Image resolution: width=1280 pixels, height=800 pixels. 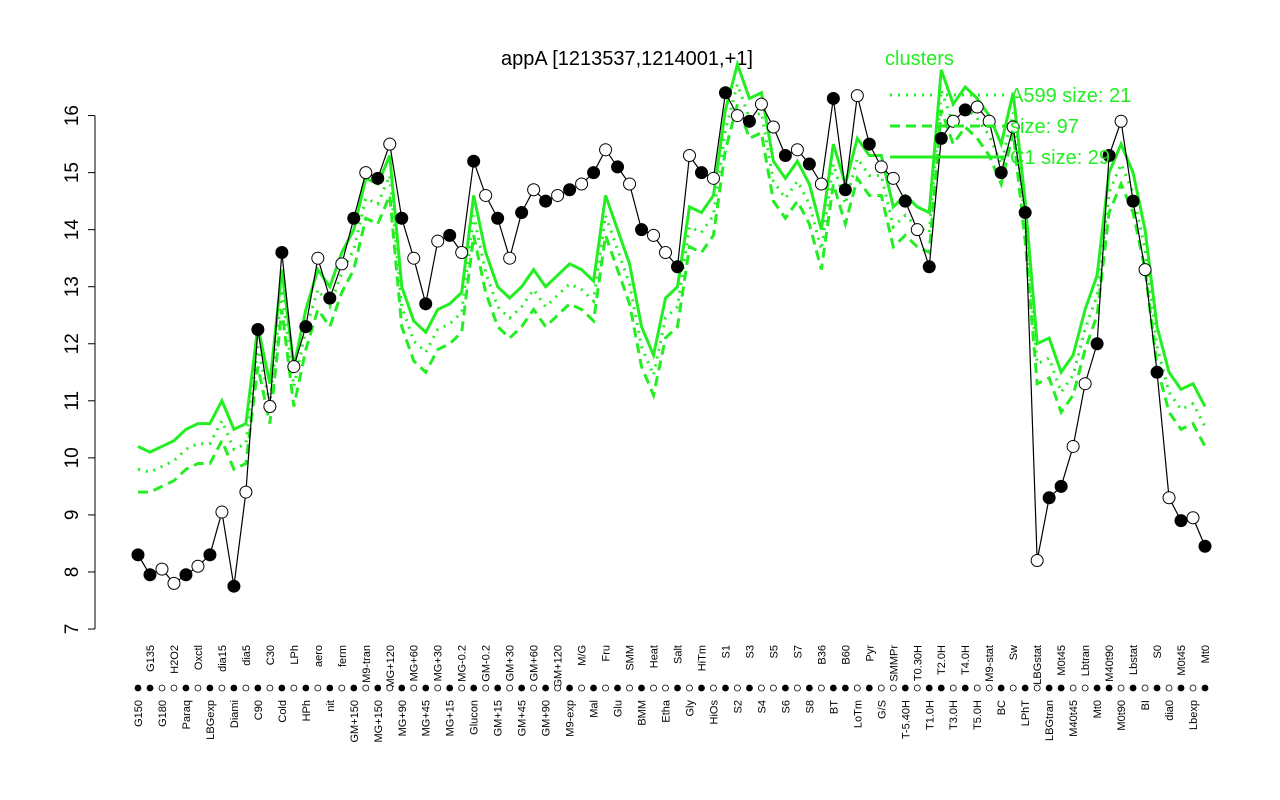 I want to click on x-tick-label: Glu, so click(x=619, y=708).